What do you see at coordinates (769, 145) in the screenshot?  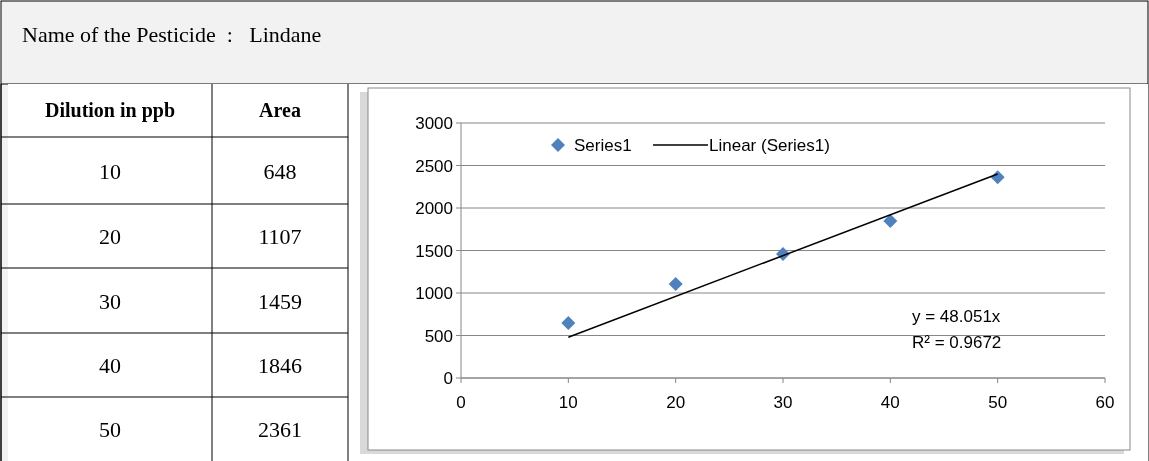 I see `legend-label: Linear (Series1)` at bounding box center [769, 145].